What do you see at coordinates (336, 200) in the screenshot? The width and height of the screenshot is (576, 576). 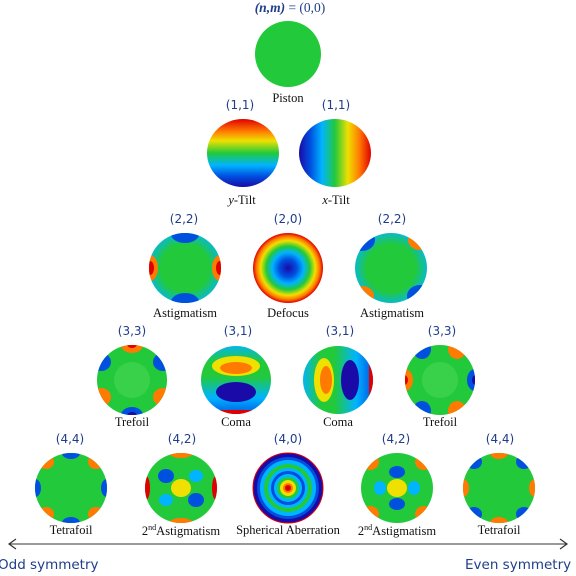 I see `term-label-x-tilt: x-Tilt` at bounding box center [336, 200].